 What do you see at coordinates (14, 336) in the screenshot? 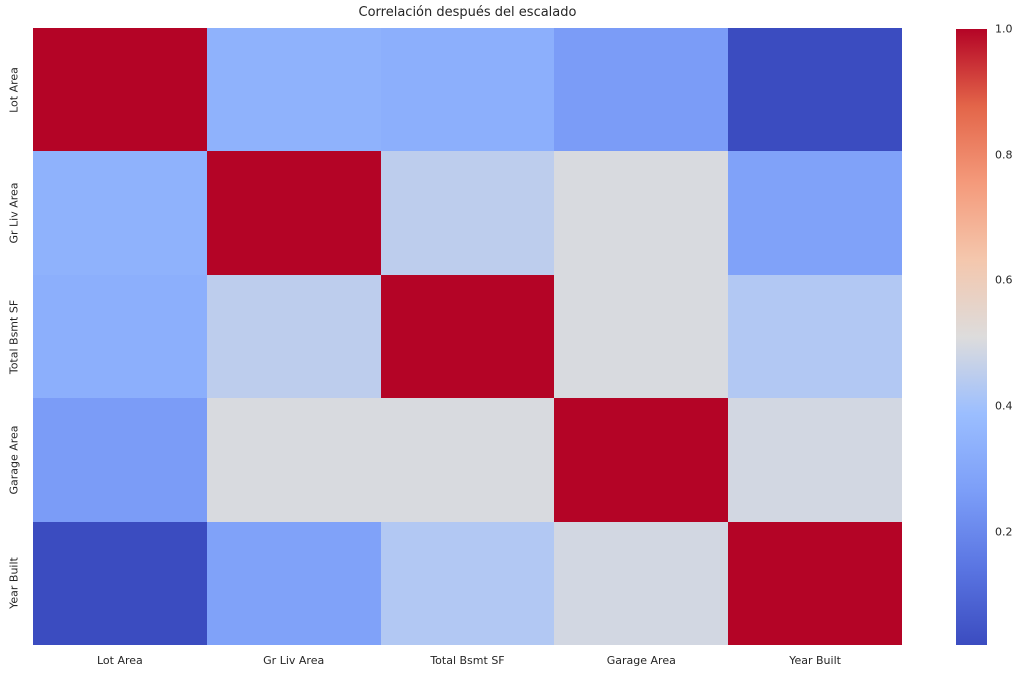
I see `y-tick-label: Total Bsmt SF` at bounding box center [14, 336].